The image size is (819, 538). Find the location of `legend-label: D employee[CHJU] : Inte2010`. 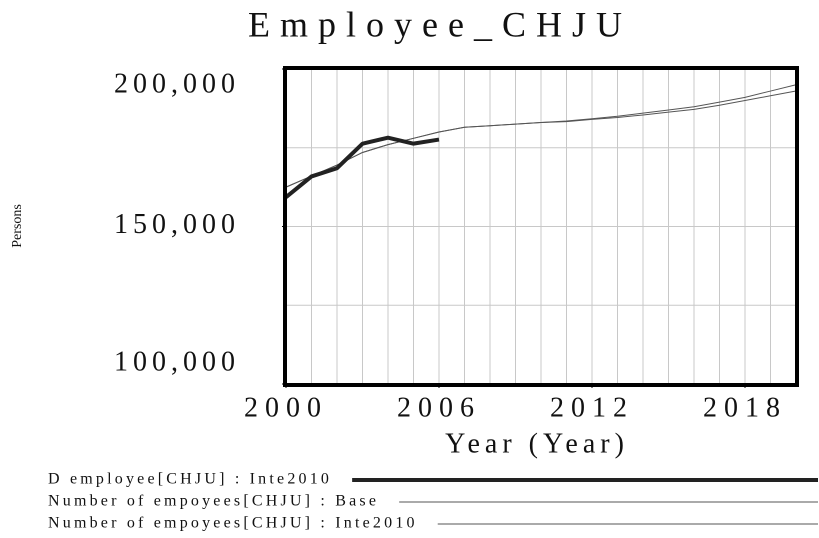

legend-label: D employee[CHJU] : Inte2010 is located at coordinates (190, 479).